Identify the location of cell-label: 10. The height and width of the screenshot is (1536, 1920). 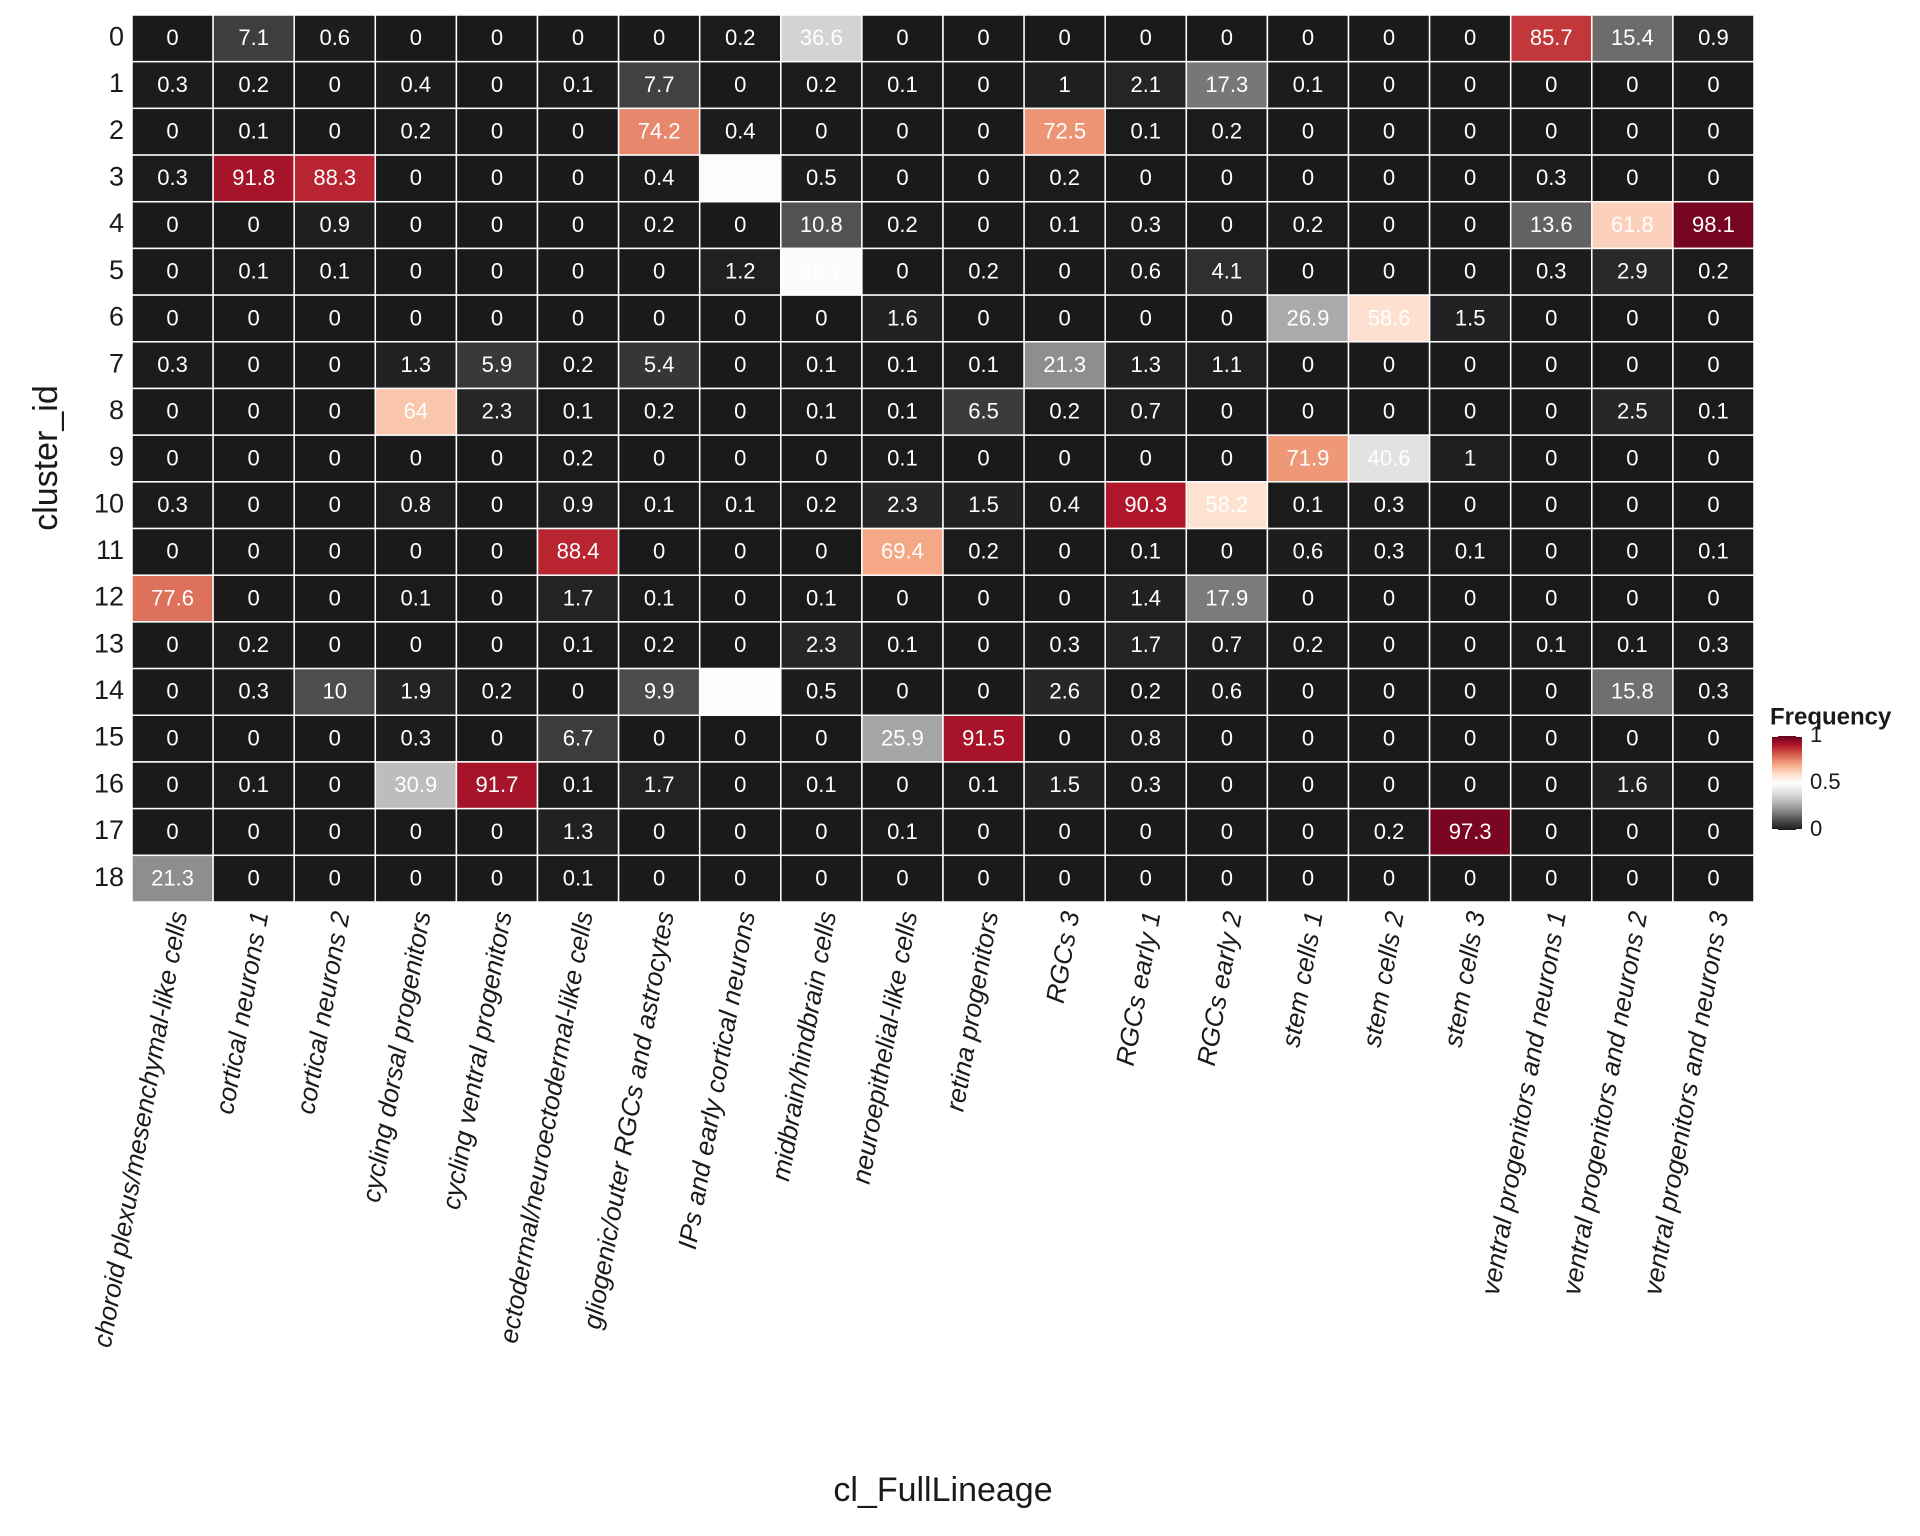
(335, 691).